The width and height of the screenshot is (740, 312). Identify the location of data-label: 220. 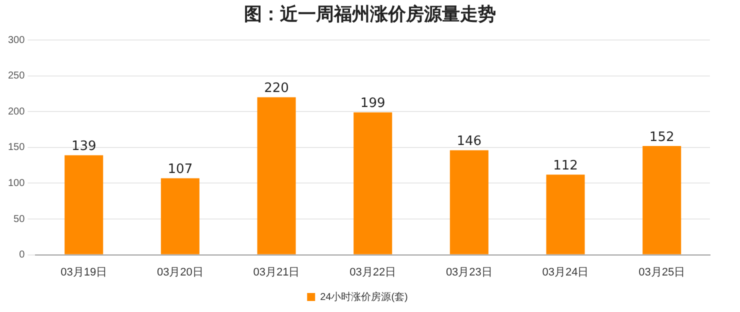
(276, 88).